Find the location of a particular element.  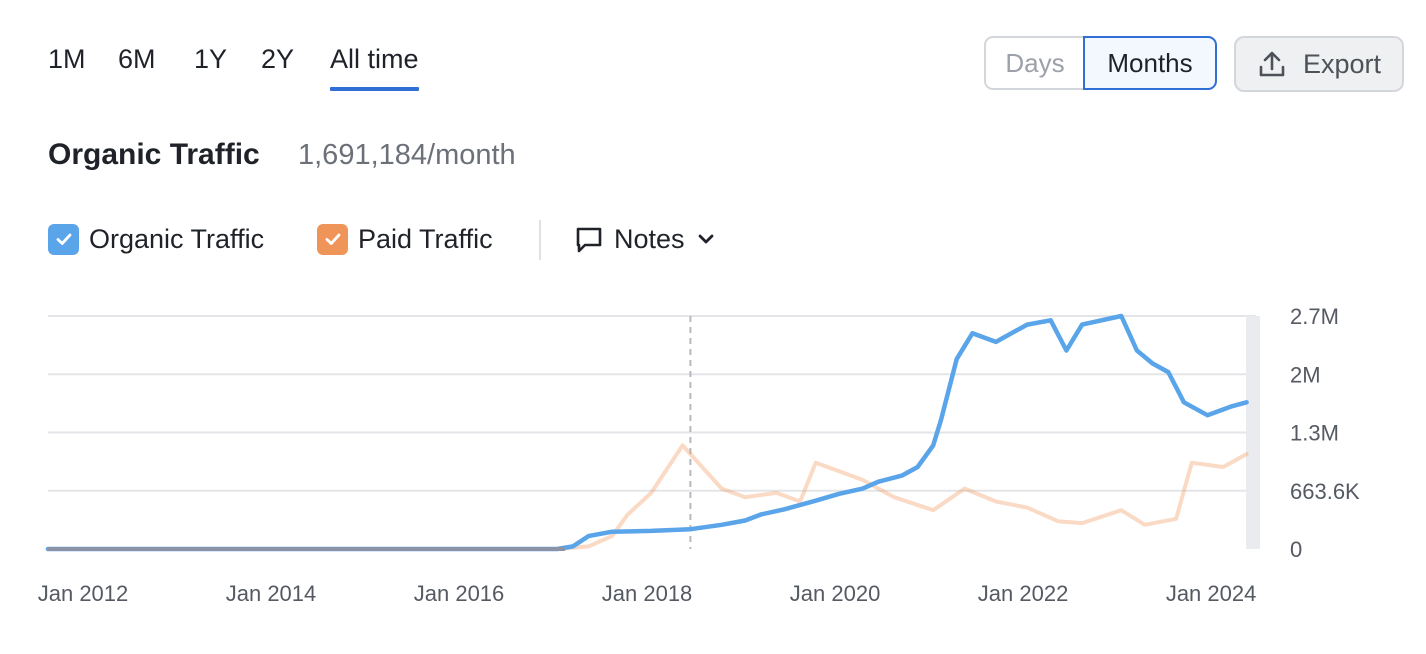

metric-value: 1,691,184/month is located at coordinates (407, 155).